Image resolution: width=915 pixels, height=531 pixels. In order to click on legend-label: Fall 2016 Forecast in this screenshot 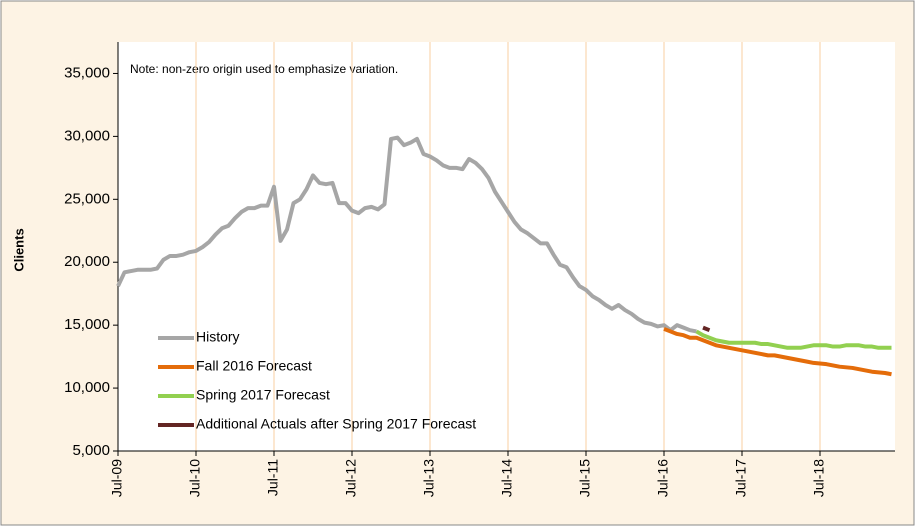, I will do `click(254, 366)`.